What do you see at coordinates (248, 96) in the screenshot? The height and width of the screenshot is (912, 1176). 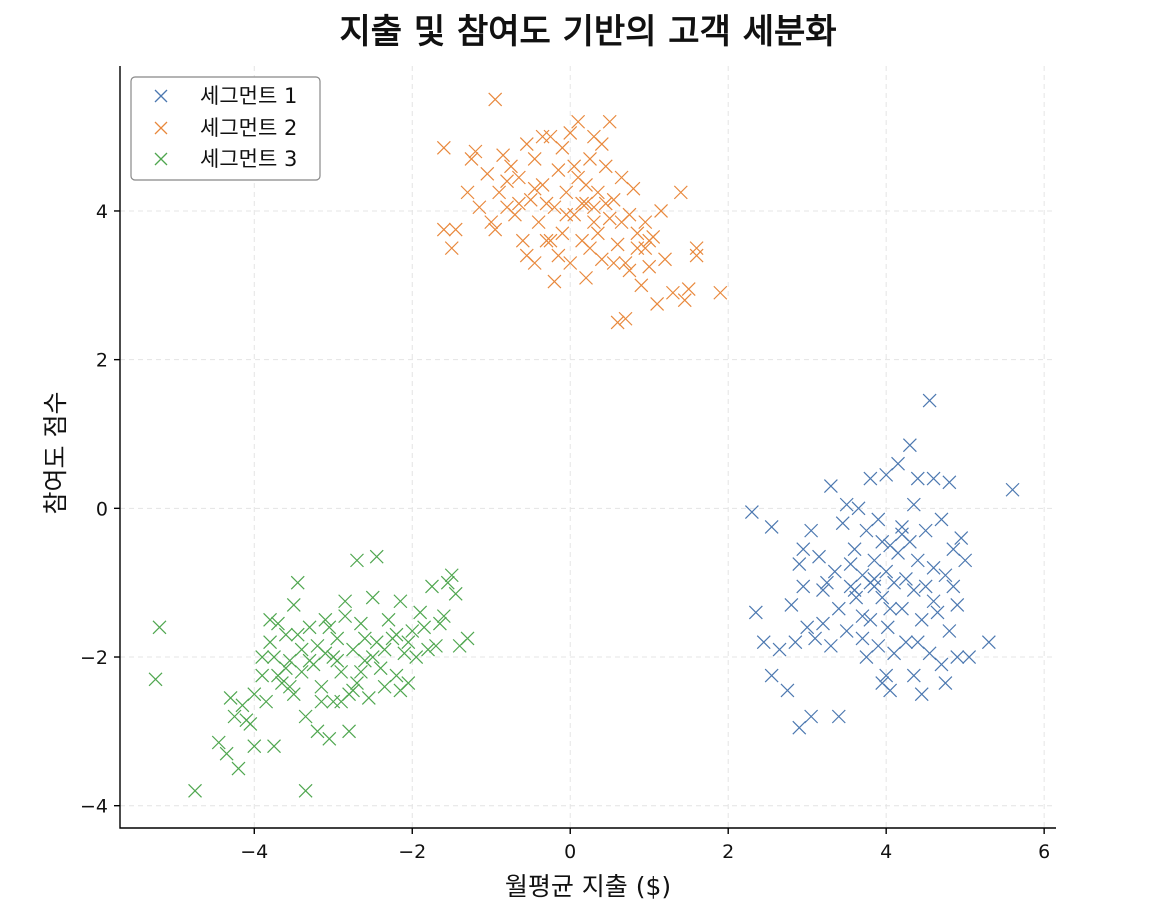 I see `legend-label-1: 세그먼트 1` at bounding box center [248, 96].